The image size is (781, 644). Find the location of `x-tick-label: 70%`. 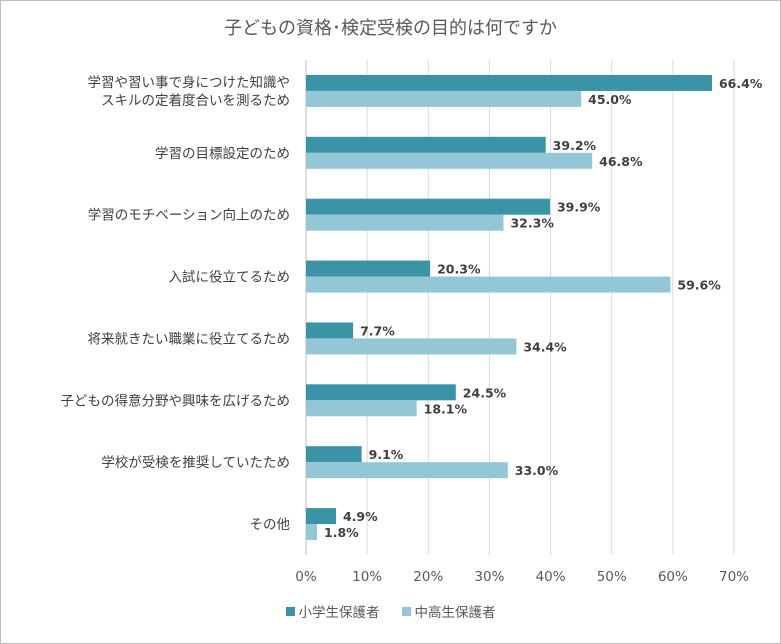

x-tick-label: 70% is located at coordinates (734, 577).